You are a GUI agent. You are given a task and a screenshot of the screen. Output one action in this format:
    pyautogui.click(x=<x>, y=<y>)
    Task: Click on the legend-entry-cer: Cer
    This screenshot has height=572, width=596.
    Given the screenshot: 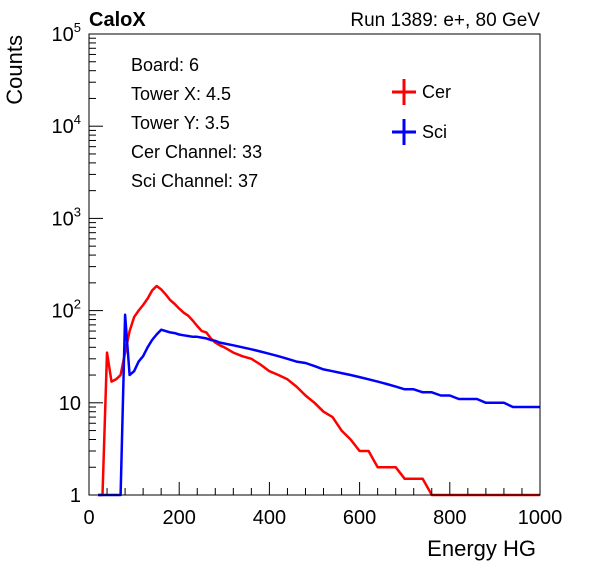 What is the action you would take?
    pyautogui.click(x=421, y=92)
    